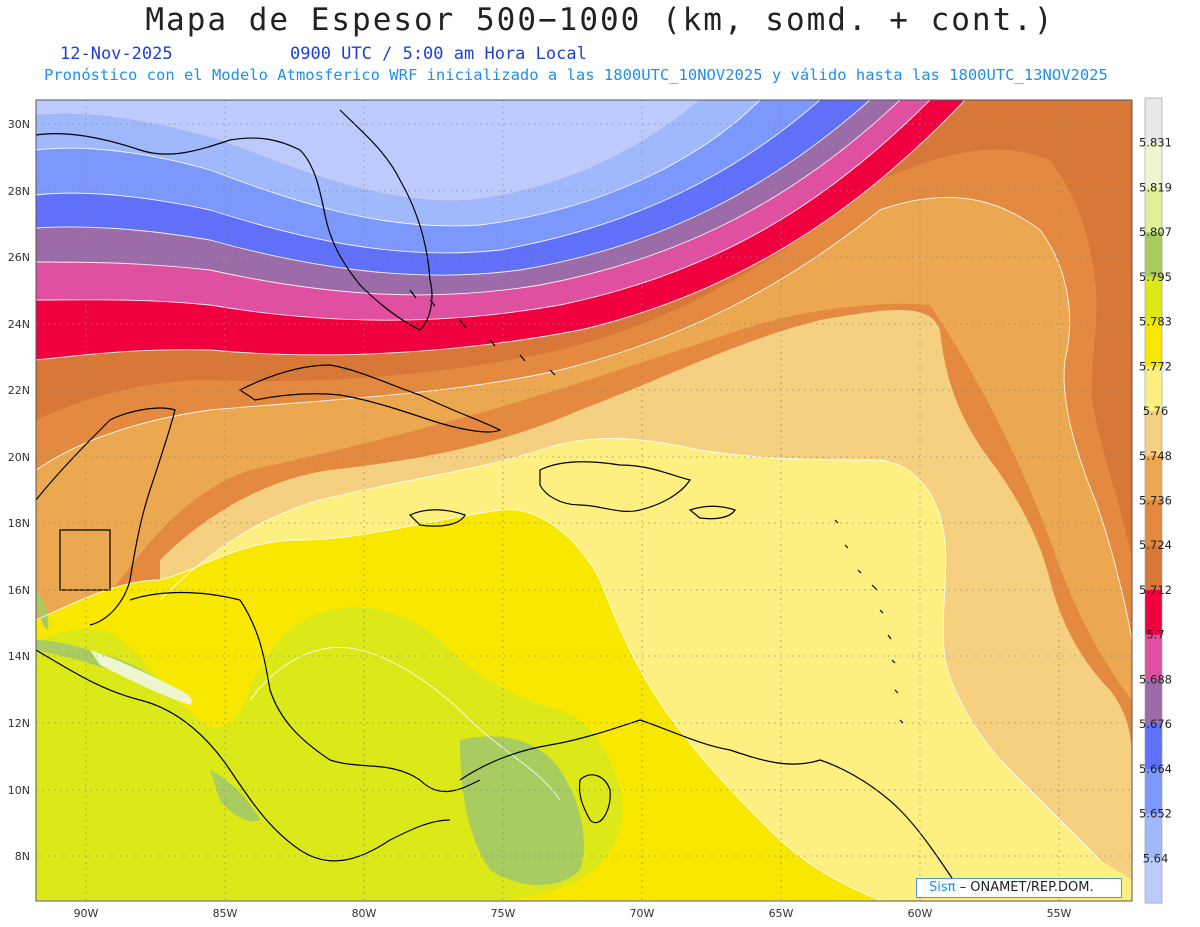 This screenshot has width=1200, height=927. Describe the element at coordinates (22, 856) in the screenshot. I see `lat-label: 8N` at that location.